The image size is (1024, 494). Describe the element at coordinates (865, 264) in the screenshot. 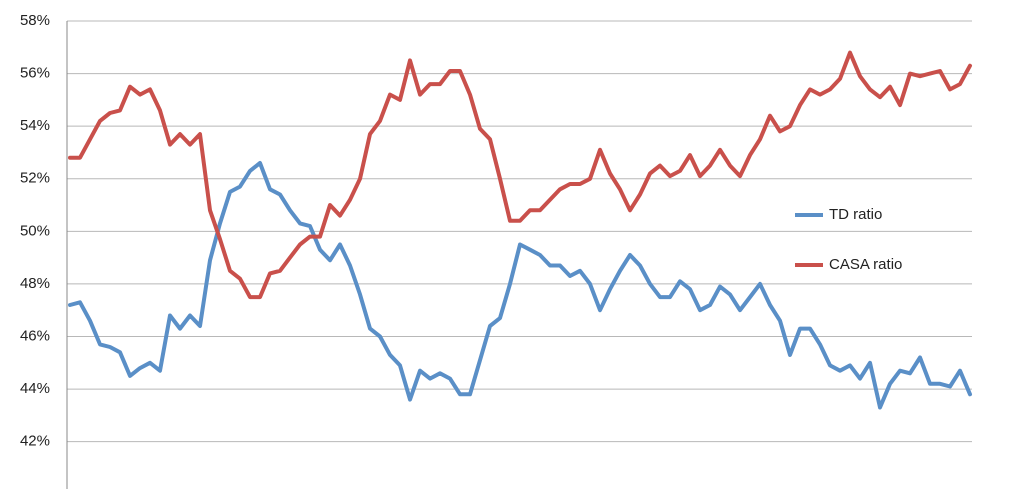

I see `legend-label: CASA ratio` at that location.